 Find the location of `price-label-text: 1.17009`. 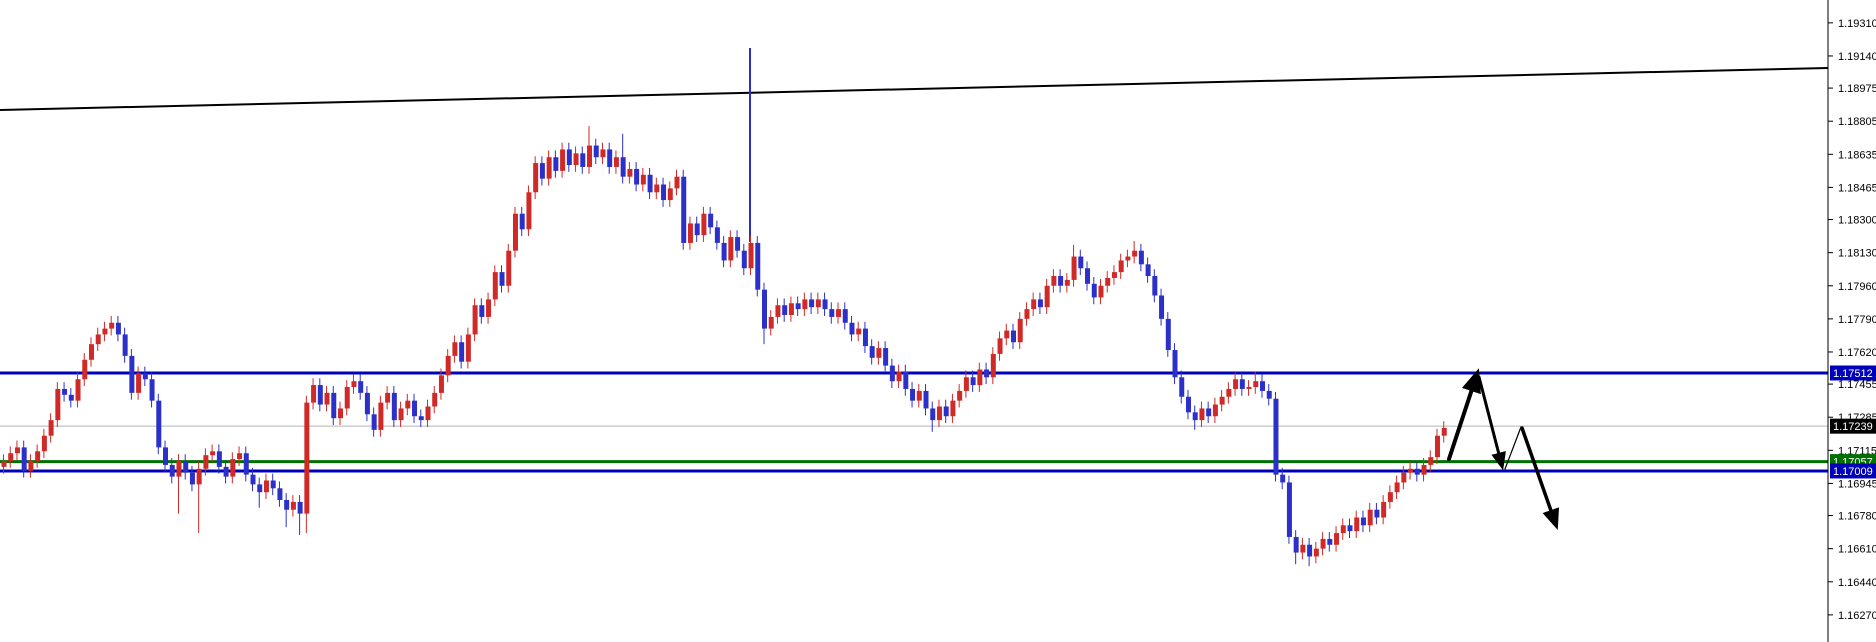

price-label-text: 1.17009 is located at coordinates (1853, 472).